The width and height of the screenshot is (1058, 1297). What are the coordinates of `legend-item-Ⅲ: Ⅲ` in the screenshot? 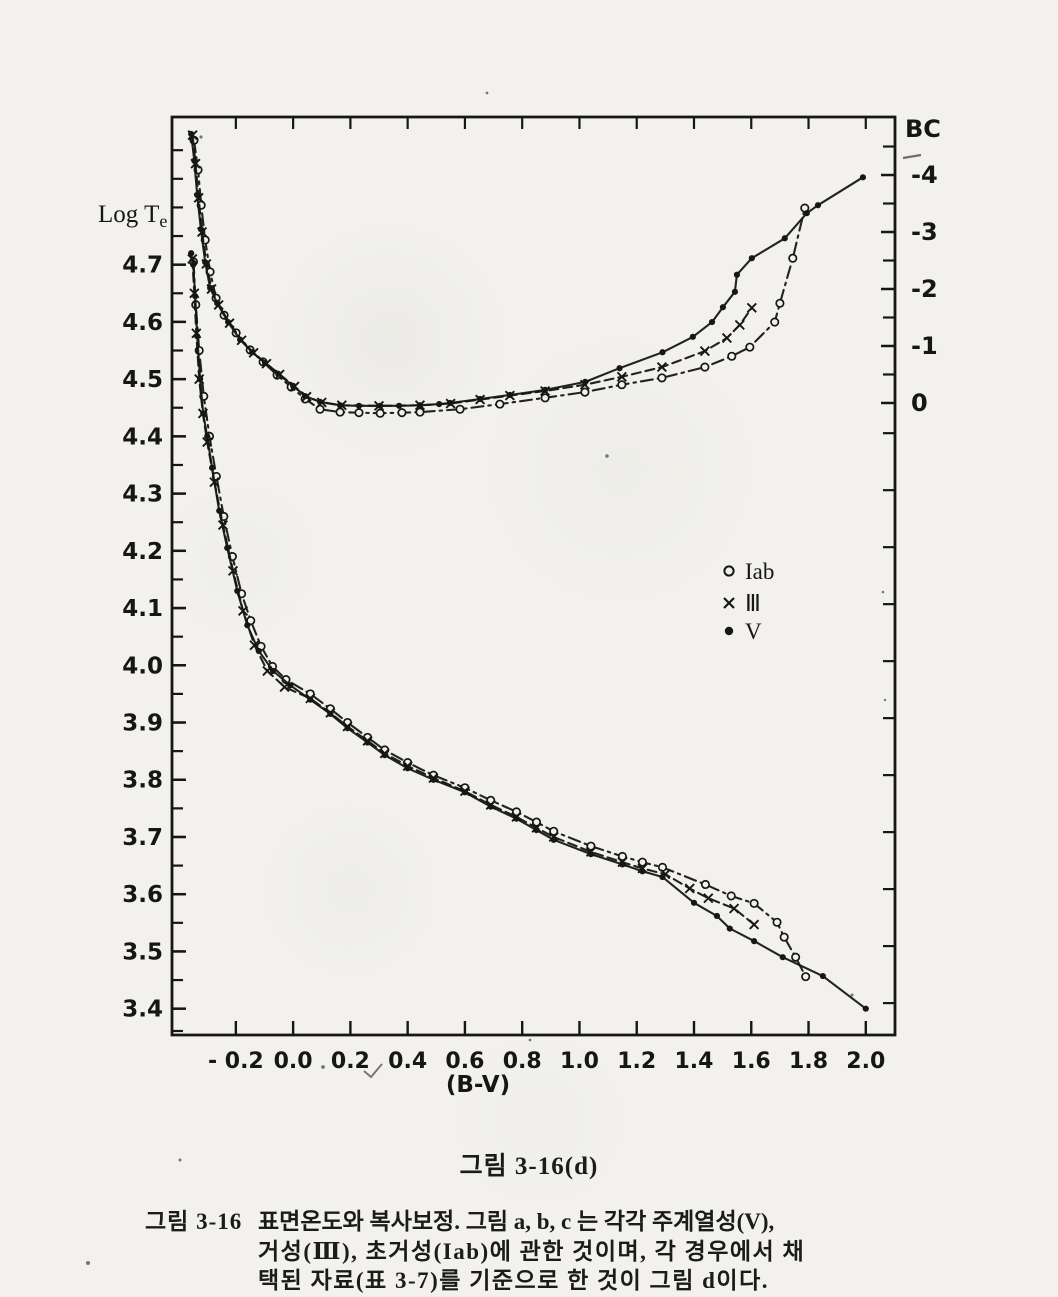 It's located at (742, 603).